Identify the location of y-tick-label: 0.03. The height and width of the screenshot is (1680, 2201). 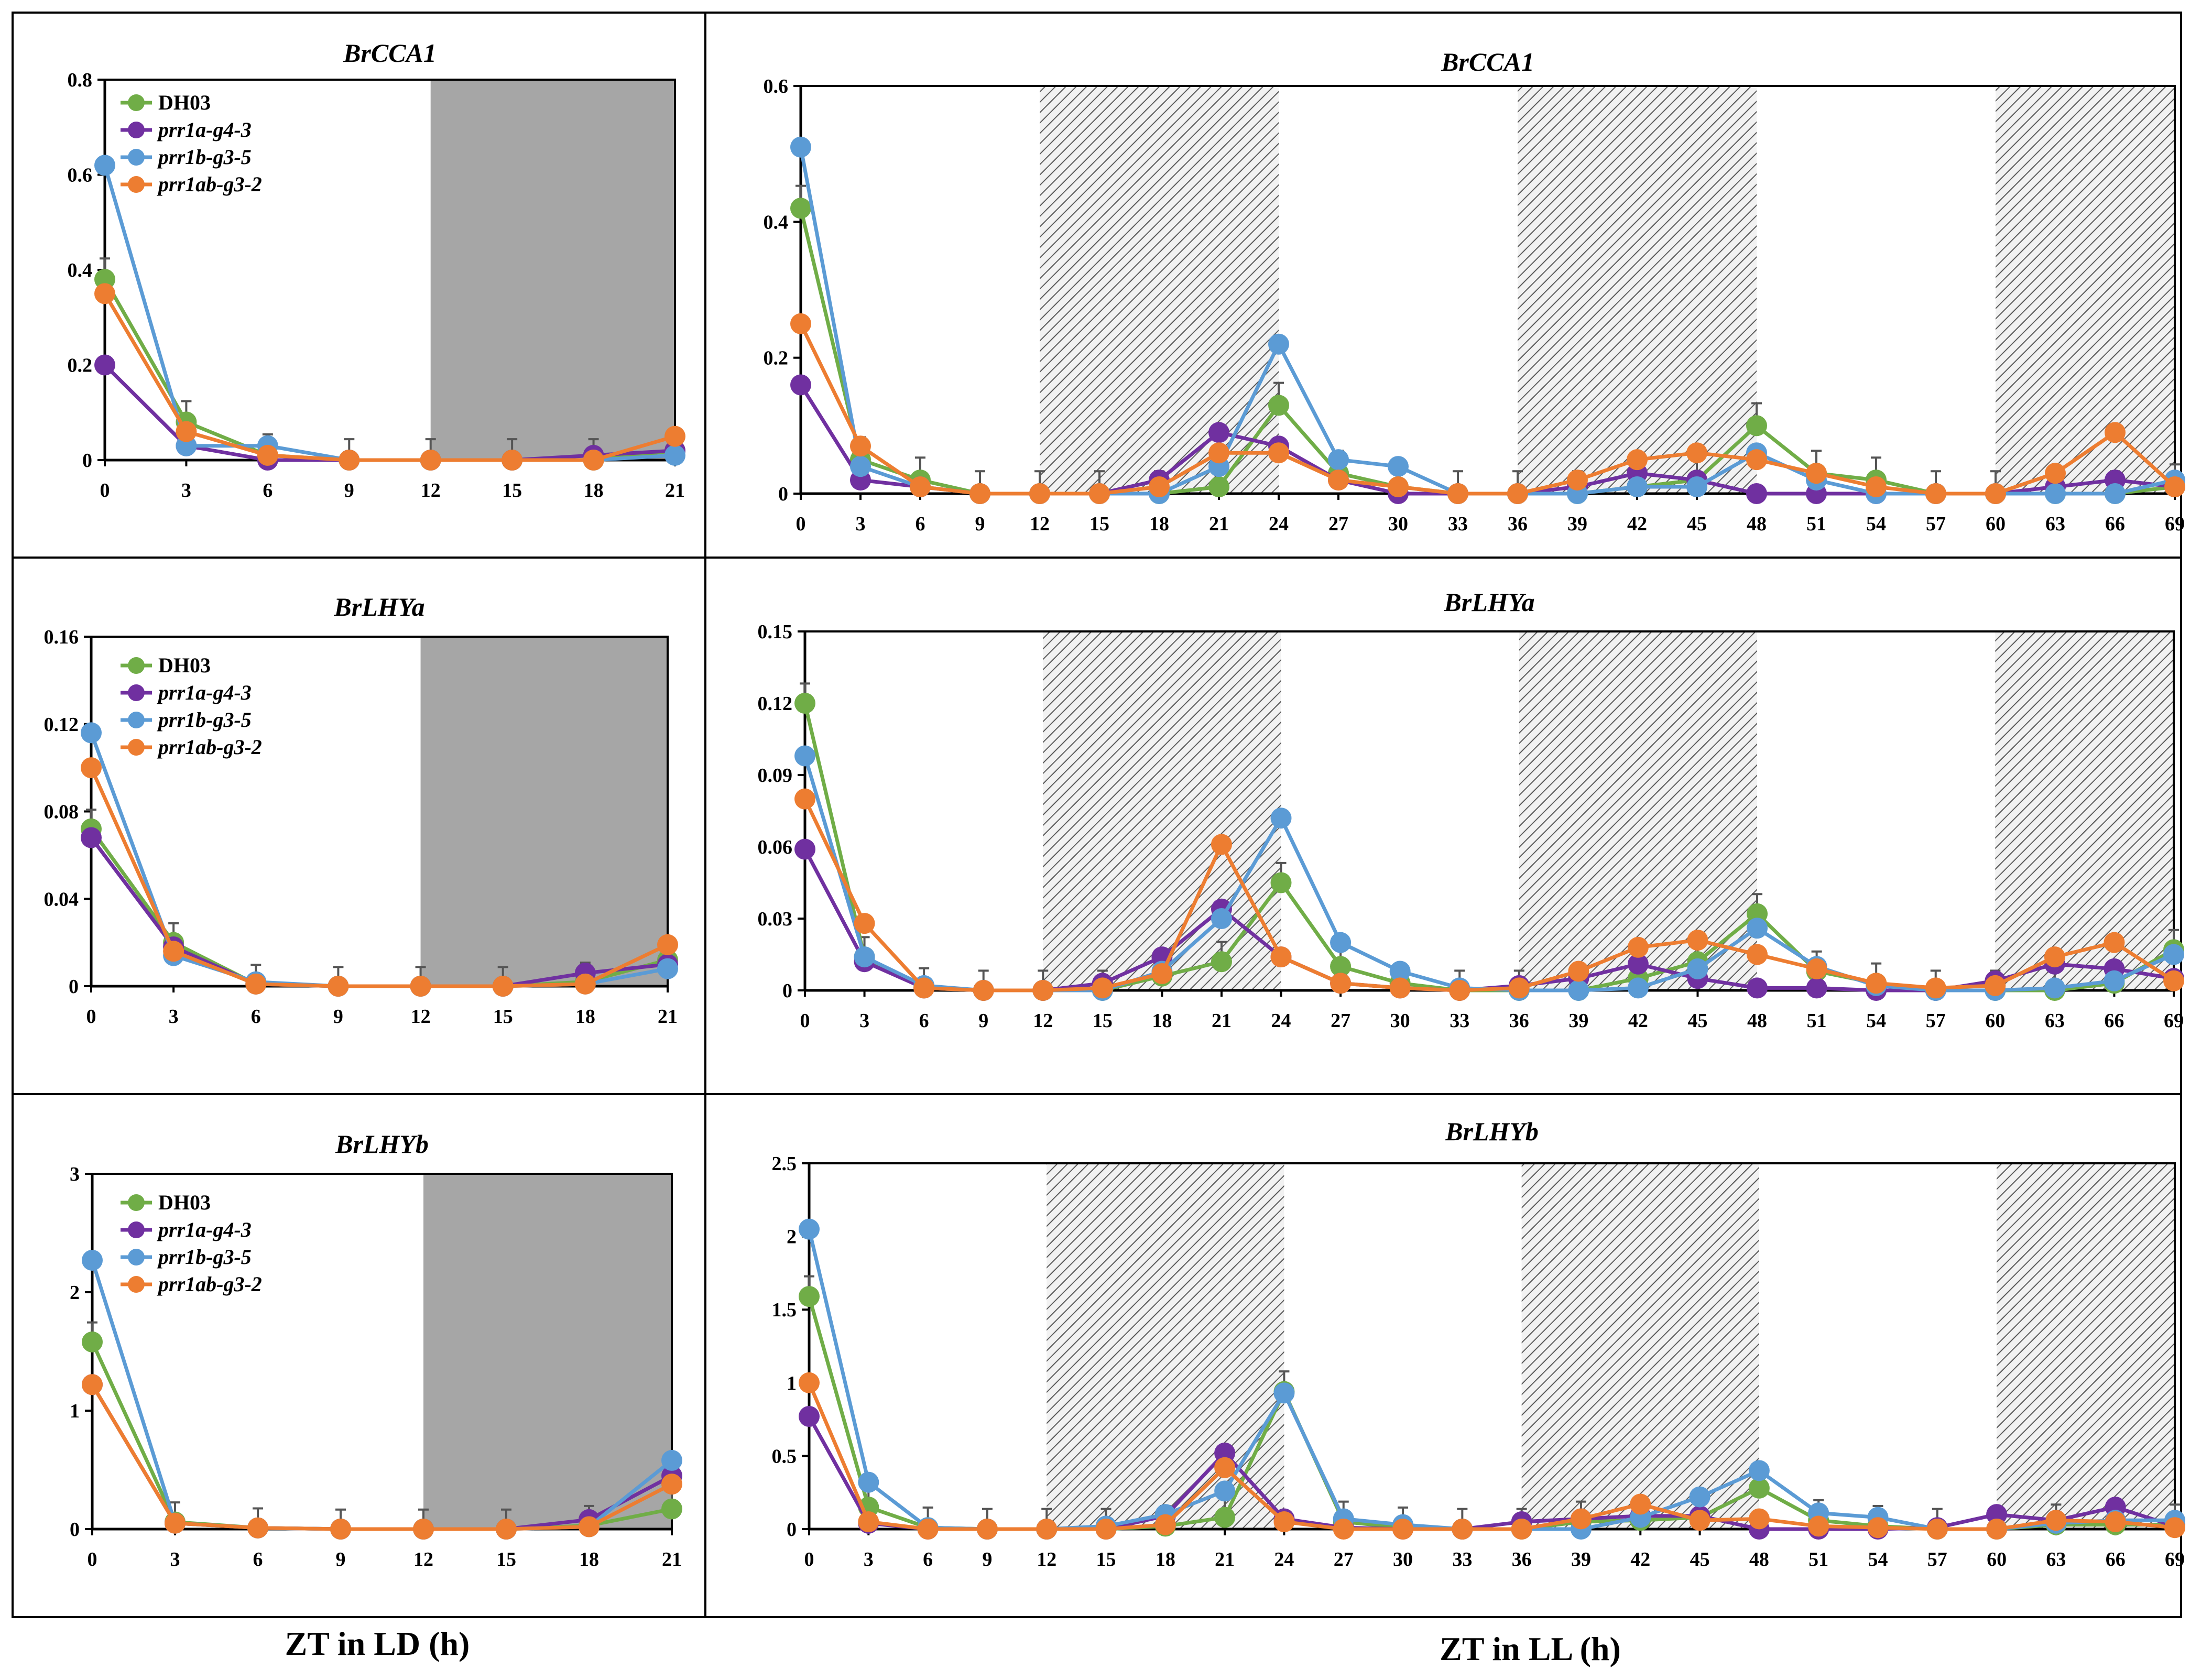
(776, 919).